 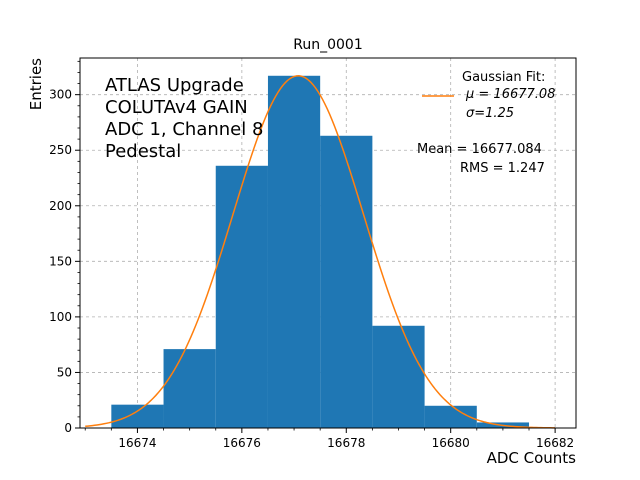 I want to click on annotation-line: ADC 1, Channel 8, so click(x=184, y=129).